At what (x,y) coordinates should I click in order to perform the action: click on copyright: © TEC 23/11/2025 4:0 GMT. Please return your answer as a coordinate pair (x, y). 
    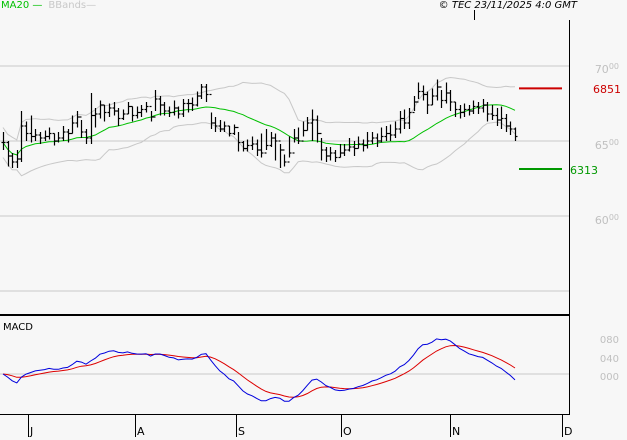
    Looking at the image, I should click on (507, 5).